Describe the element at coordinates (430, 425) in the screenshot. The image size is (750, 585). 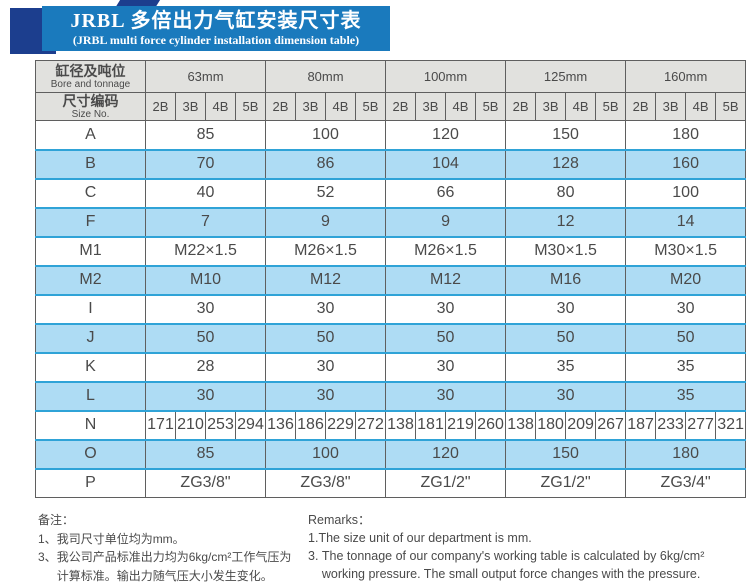
I see `dim-value-N-100mm-3B: 181` at that location.